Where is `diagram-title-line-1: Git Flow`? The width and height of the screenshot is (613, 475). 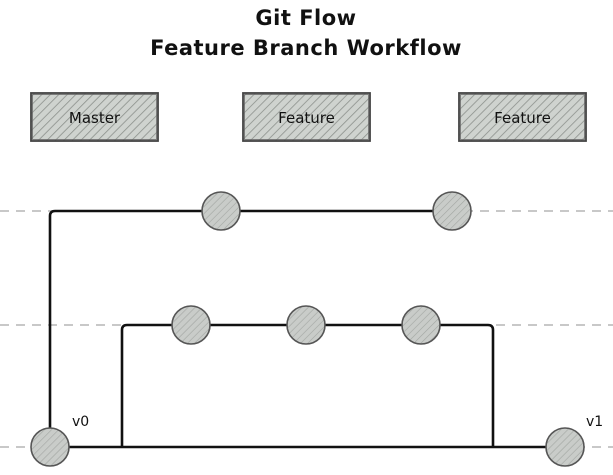 diagram-title-line-1: Git Flow is located at coordinates (305, 18).